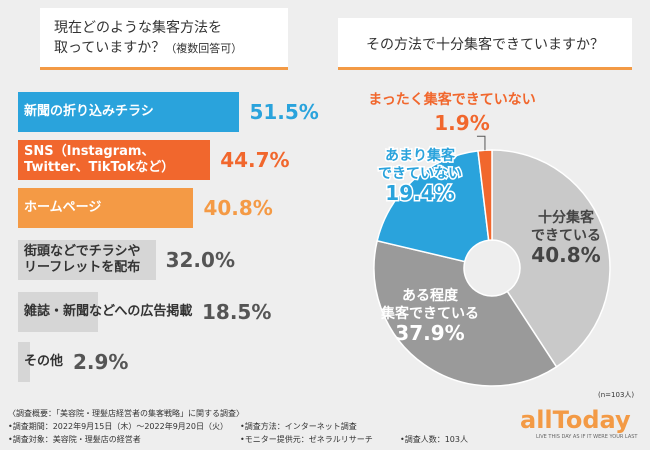 This screenshot has width=650, height=450. Describe the element at coordinates (420, 164) in the screenshot. I see `slice-label: あまり集客できていない` at that location.